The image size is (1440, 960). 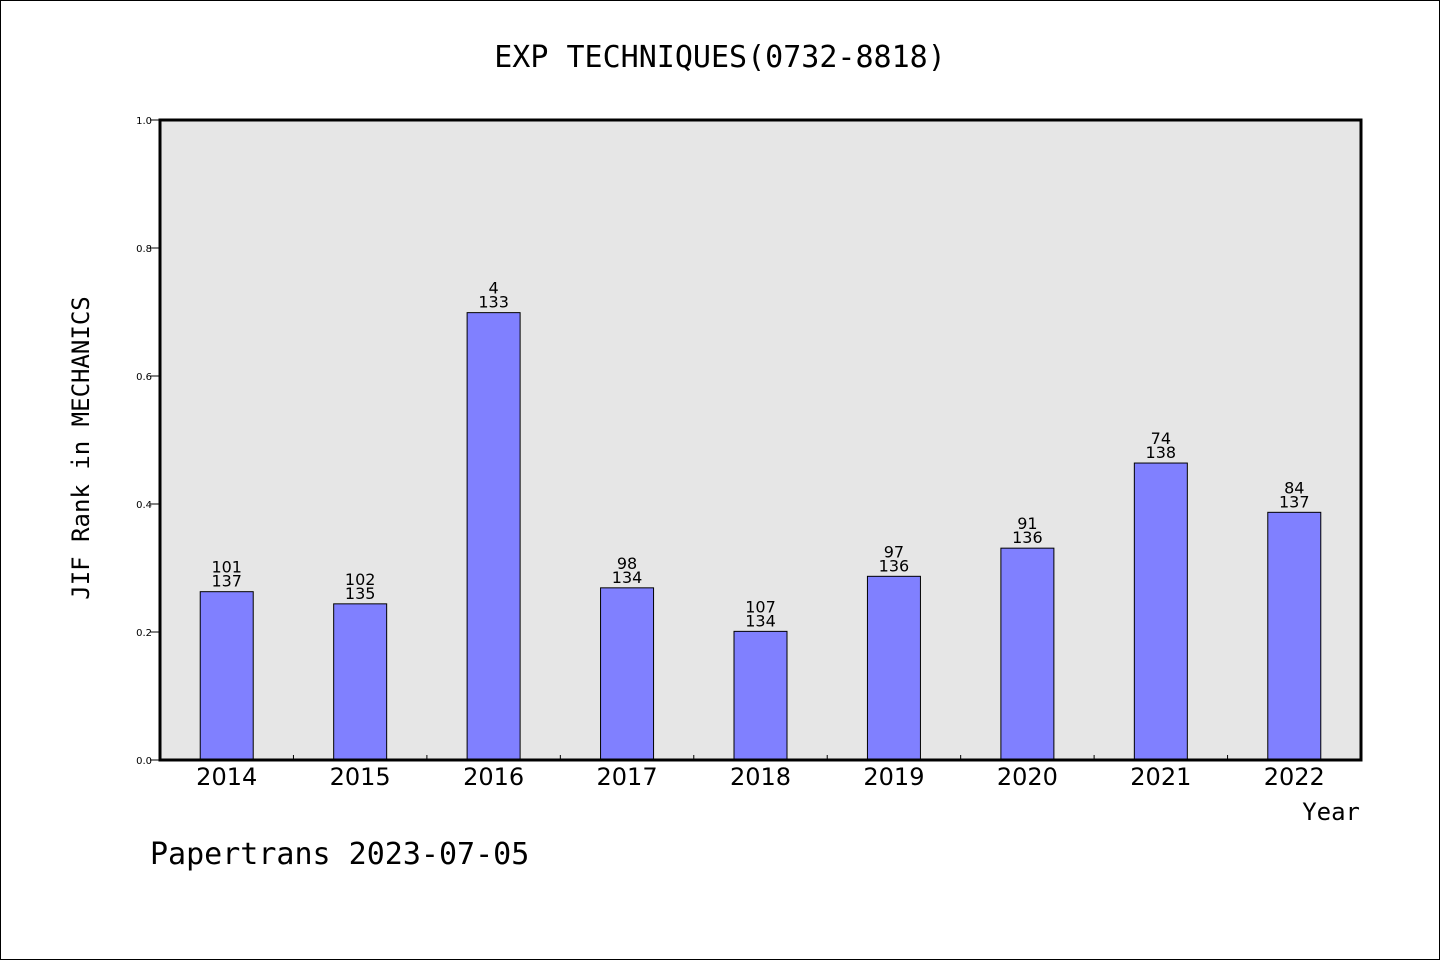 What do you see at coordinates (893, 777) in the screenshot?
I see `x-tick-label: 2019` at bounding box center [893, 777].